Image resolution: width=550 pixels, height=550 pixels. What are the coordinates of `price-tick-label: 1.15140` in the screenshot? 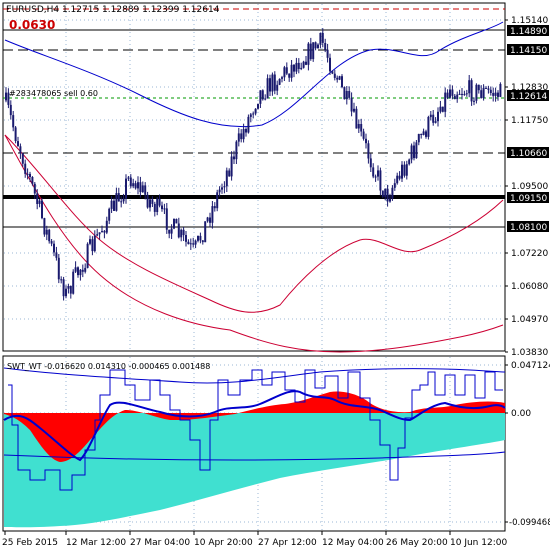 It's located at (529, 21).